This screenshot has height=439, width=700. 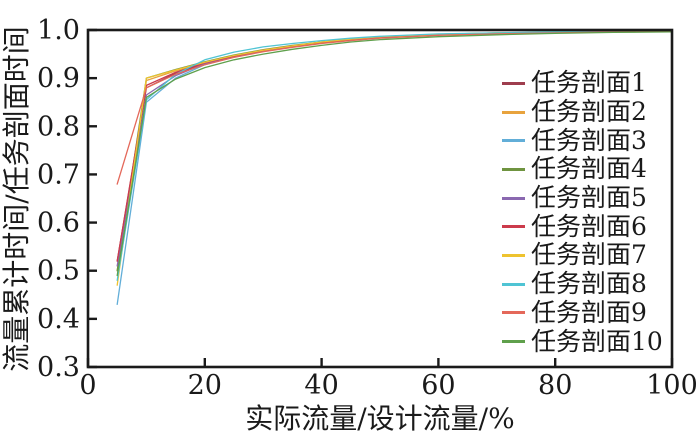 What do you see at coordinates (589, 169) in the screenshot?
I see `legend-label: 任务剖面4` at bounding box center [589, 169].